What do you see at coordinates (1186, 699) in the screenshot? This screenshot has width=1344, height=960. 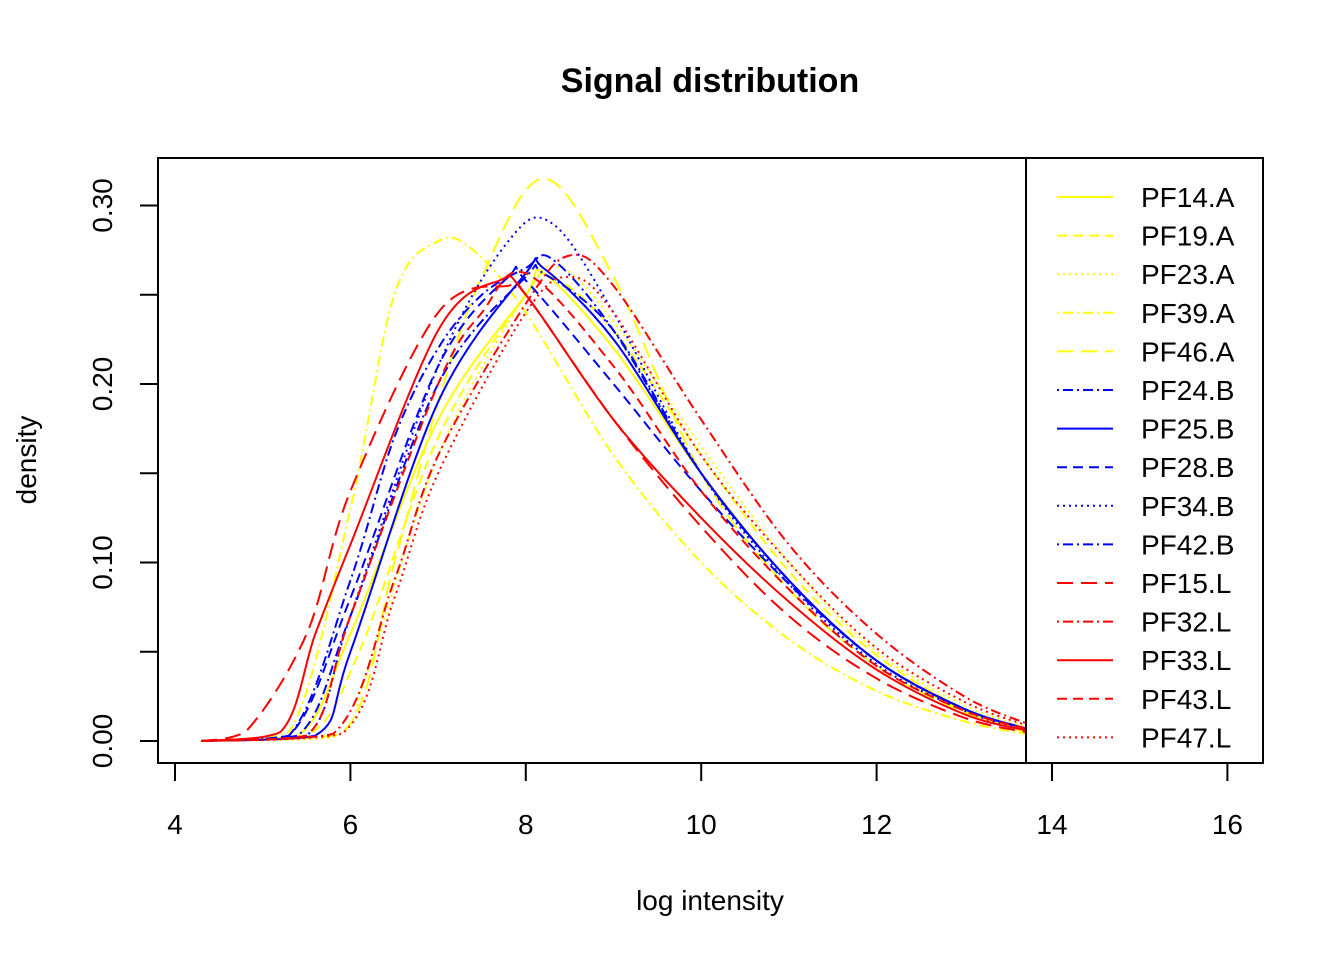 I see `legend-entry: PF43.L` at bounding box center [1186, 699].